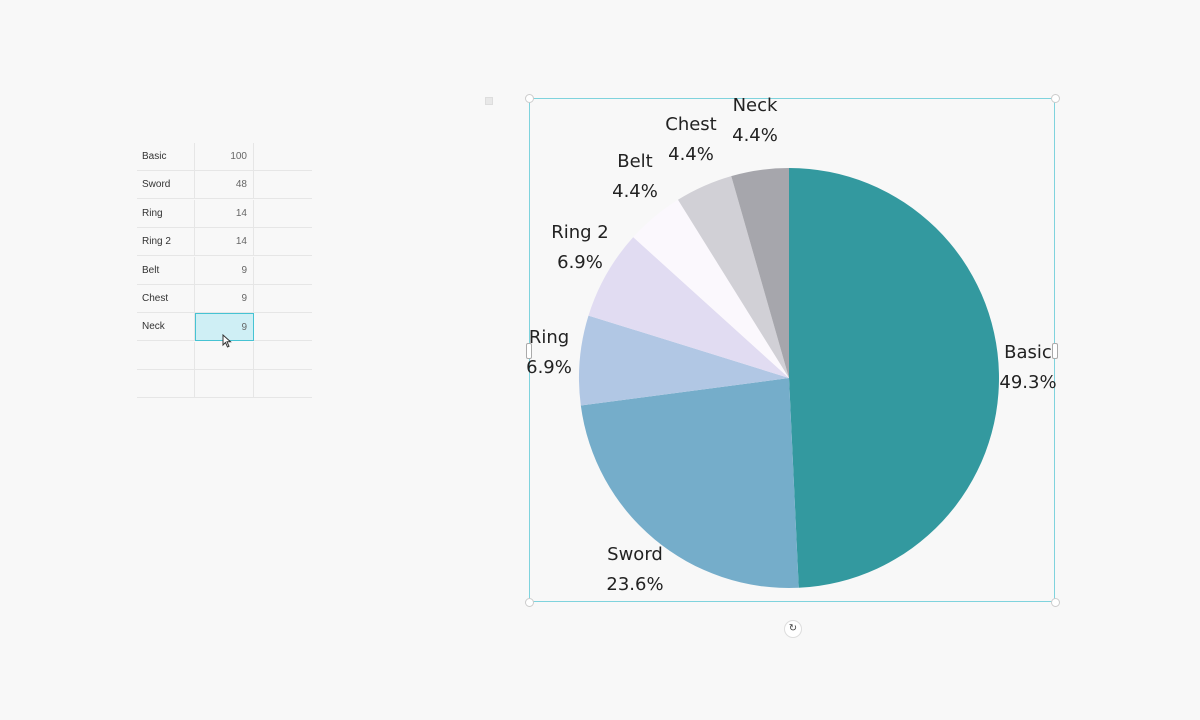 The height and width of the screenshot is (720, 1200). Describe the element at coordinates (1055, 98) in the screenshot. I see `resize-handle-top-right` at that location.